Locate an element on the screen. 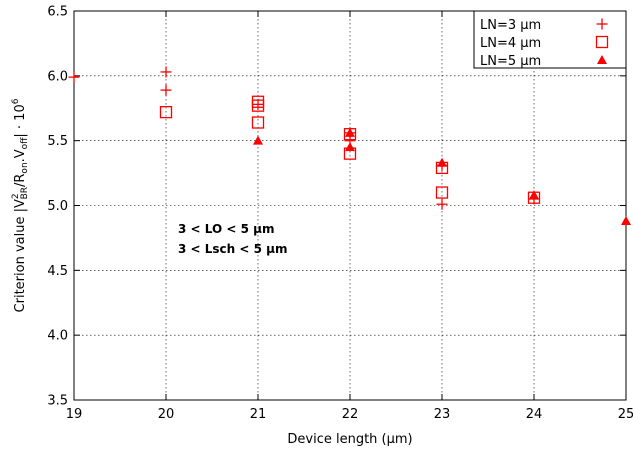  y-axis-label-prefix: Criterion value |V is located at coordinates (20, 255).